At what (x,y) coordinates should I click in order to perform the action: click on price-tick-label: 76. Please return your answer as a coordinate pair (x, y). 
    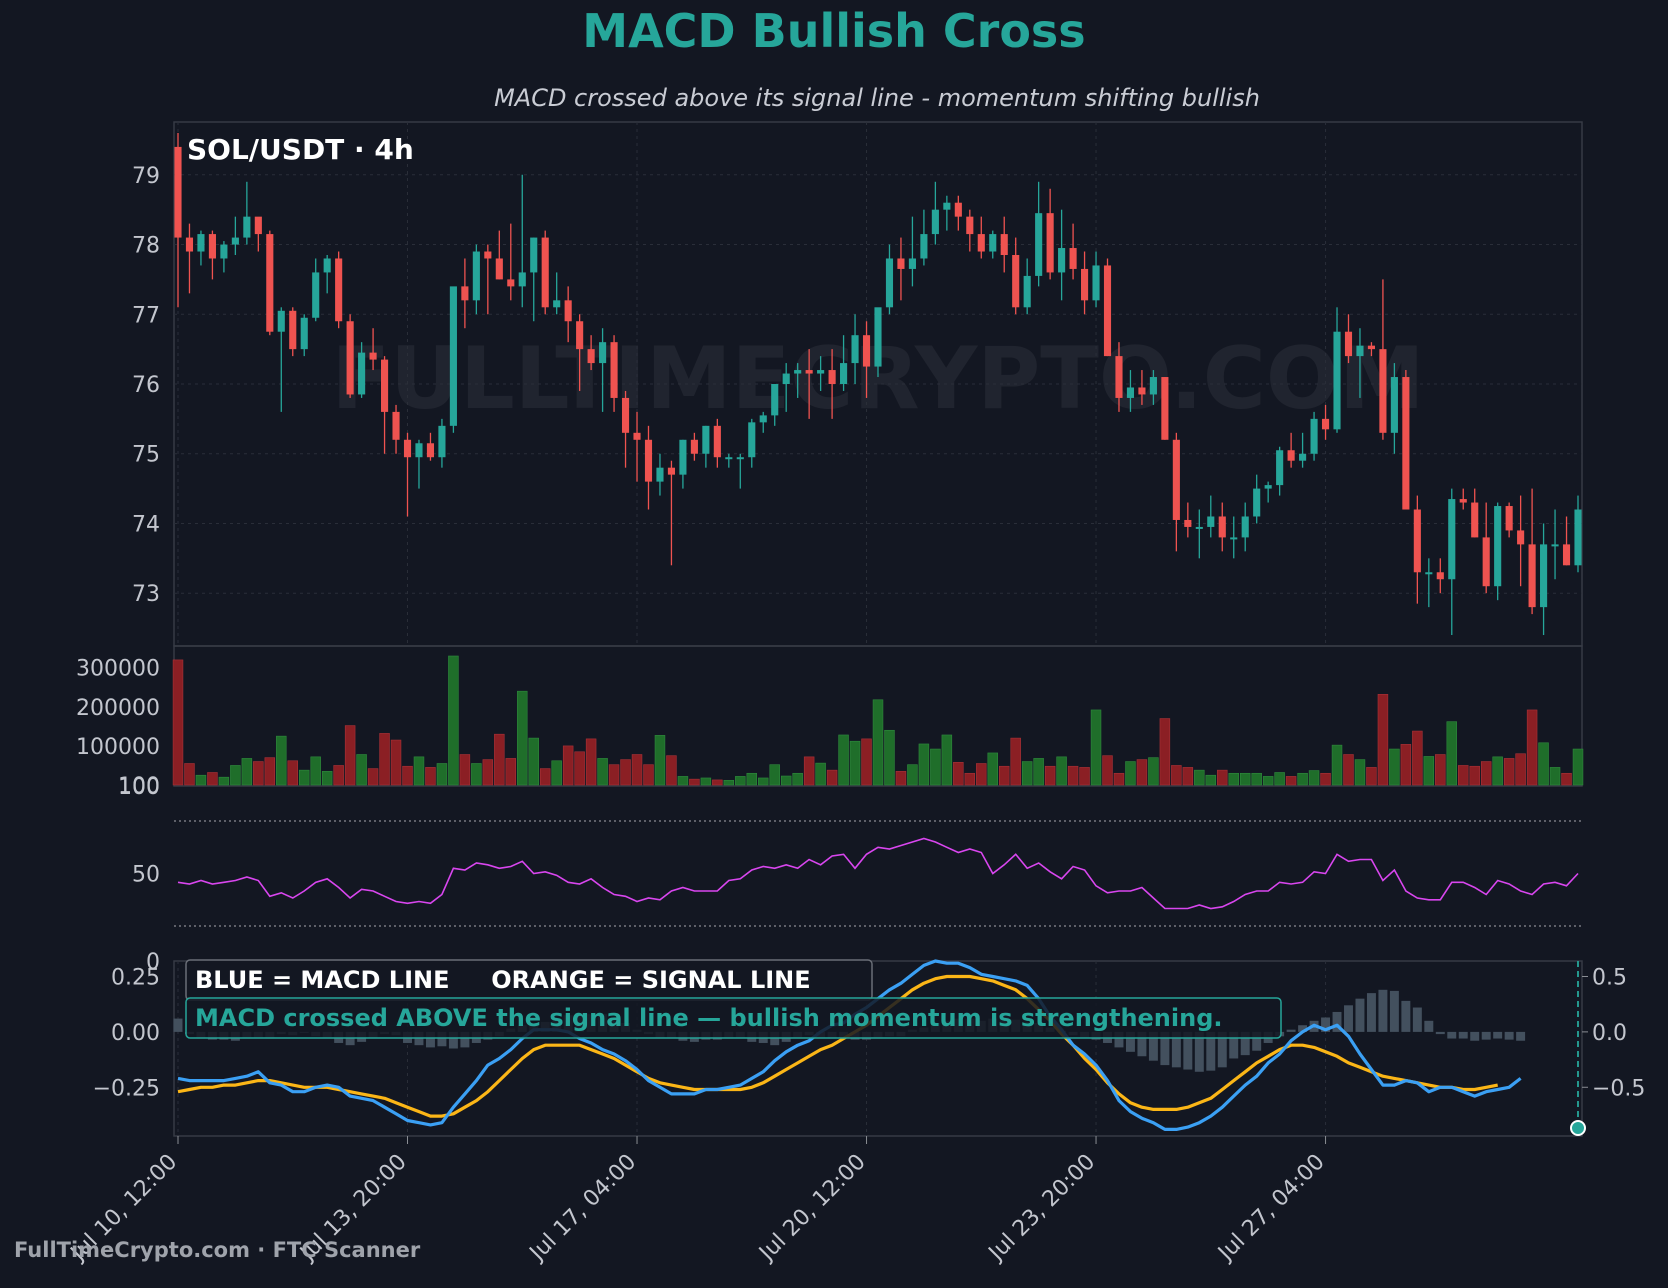
    Looking at the image, I should click on (146, 385).